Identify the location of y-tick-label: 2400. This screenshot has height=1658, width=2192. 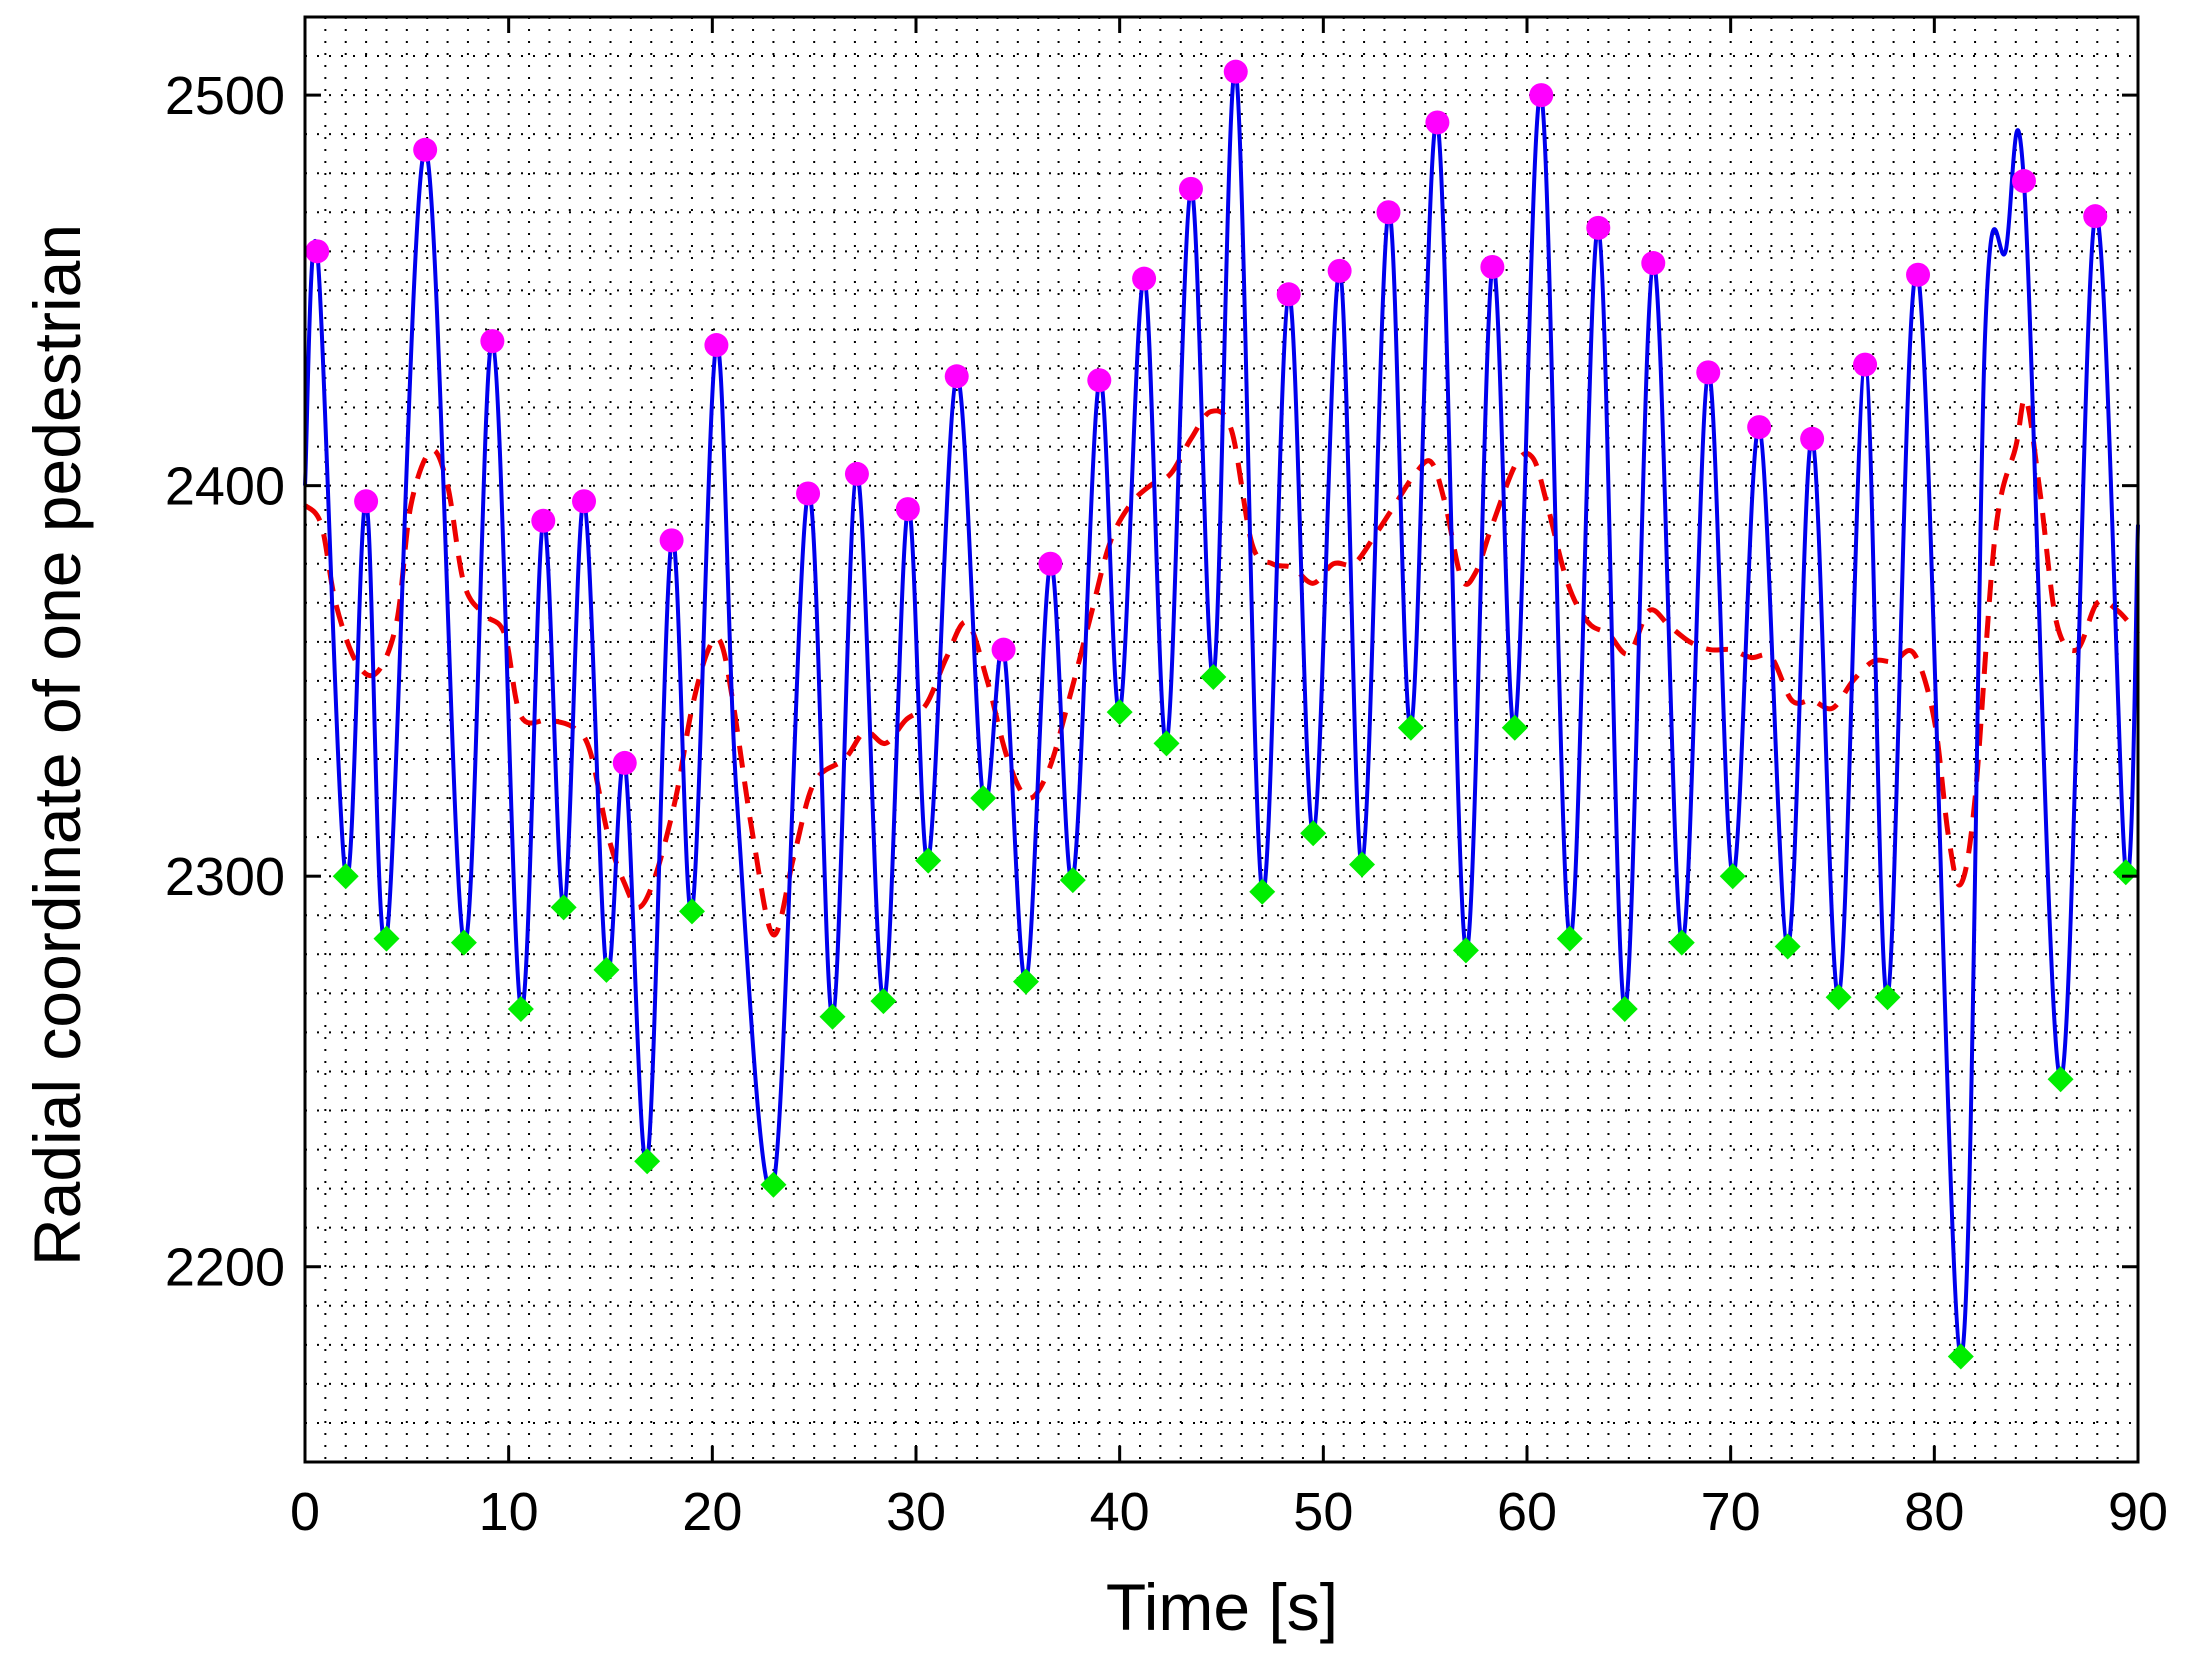
(225, 487).